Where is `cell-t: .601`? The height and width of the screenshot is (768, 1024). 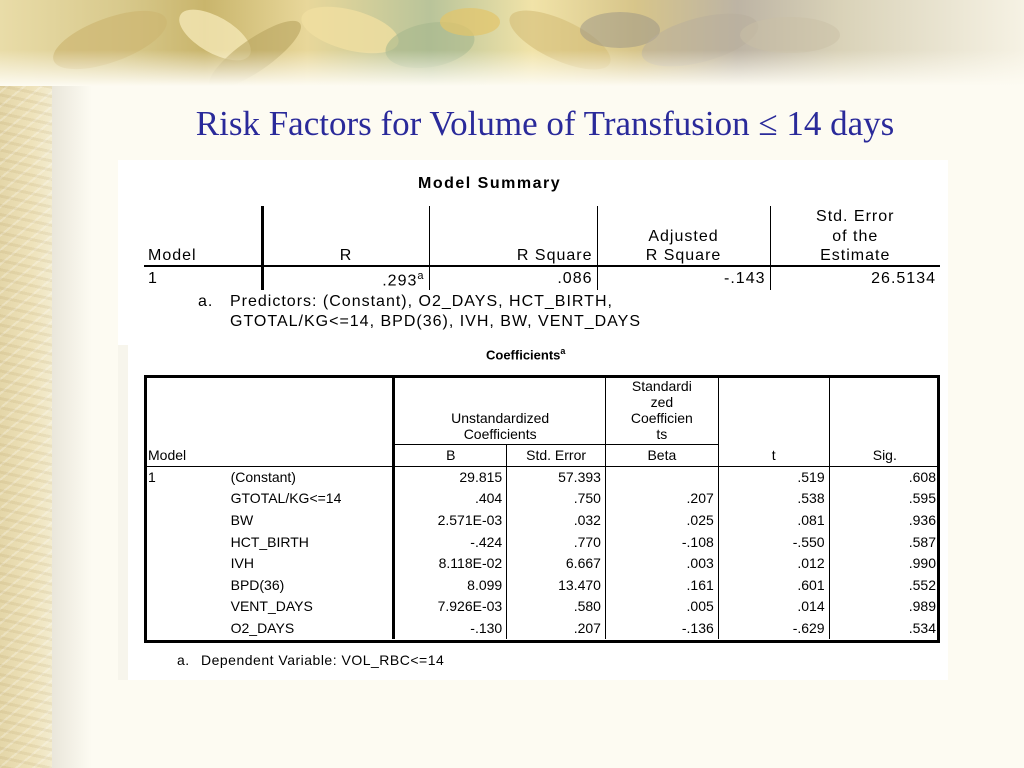
cell-t: .601 is located at coordinates (773, 585).